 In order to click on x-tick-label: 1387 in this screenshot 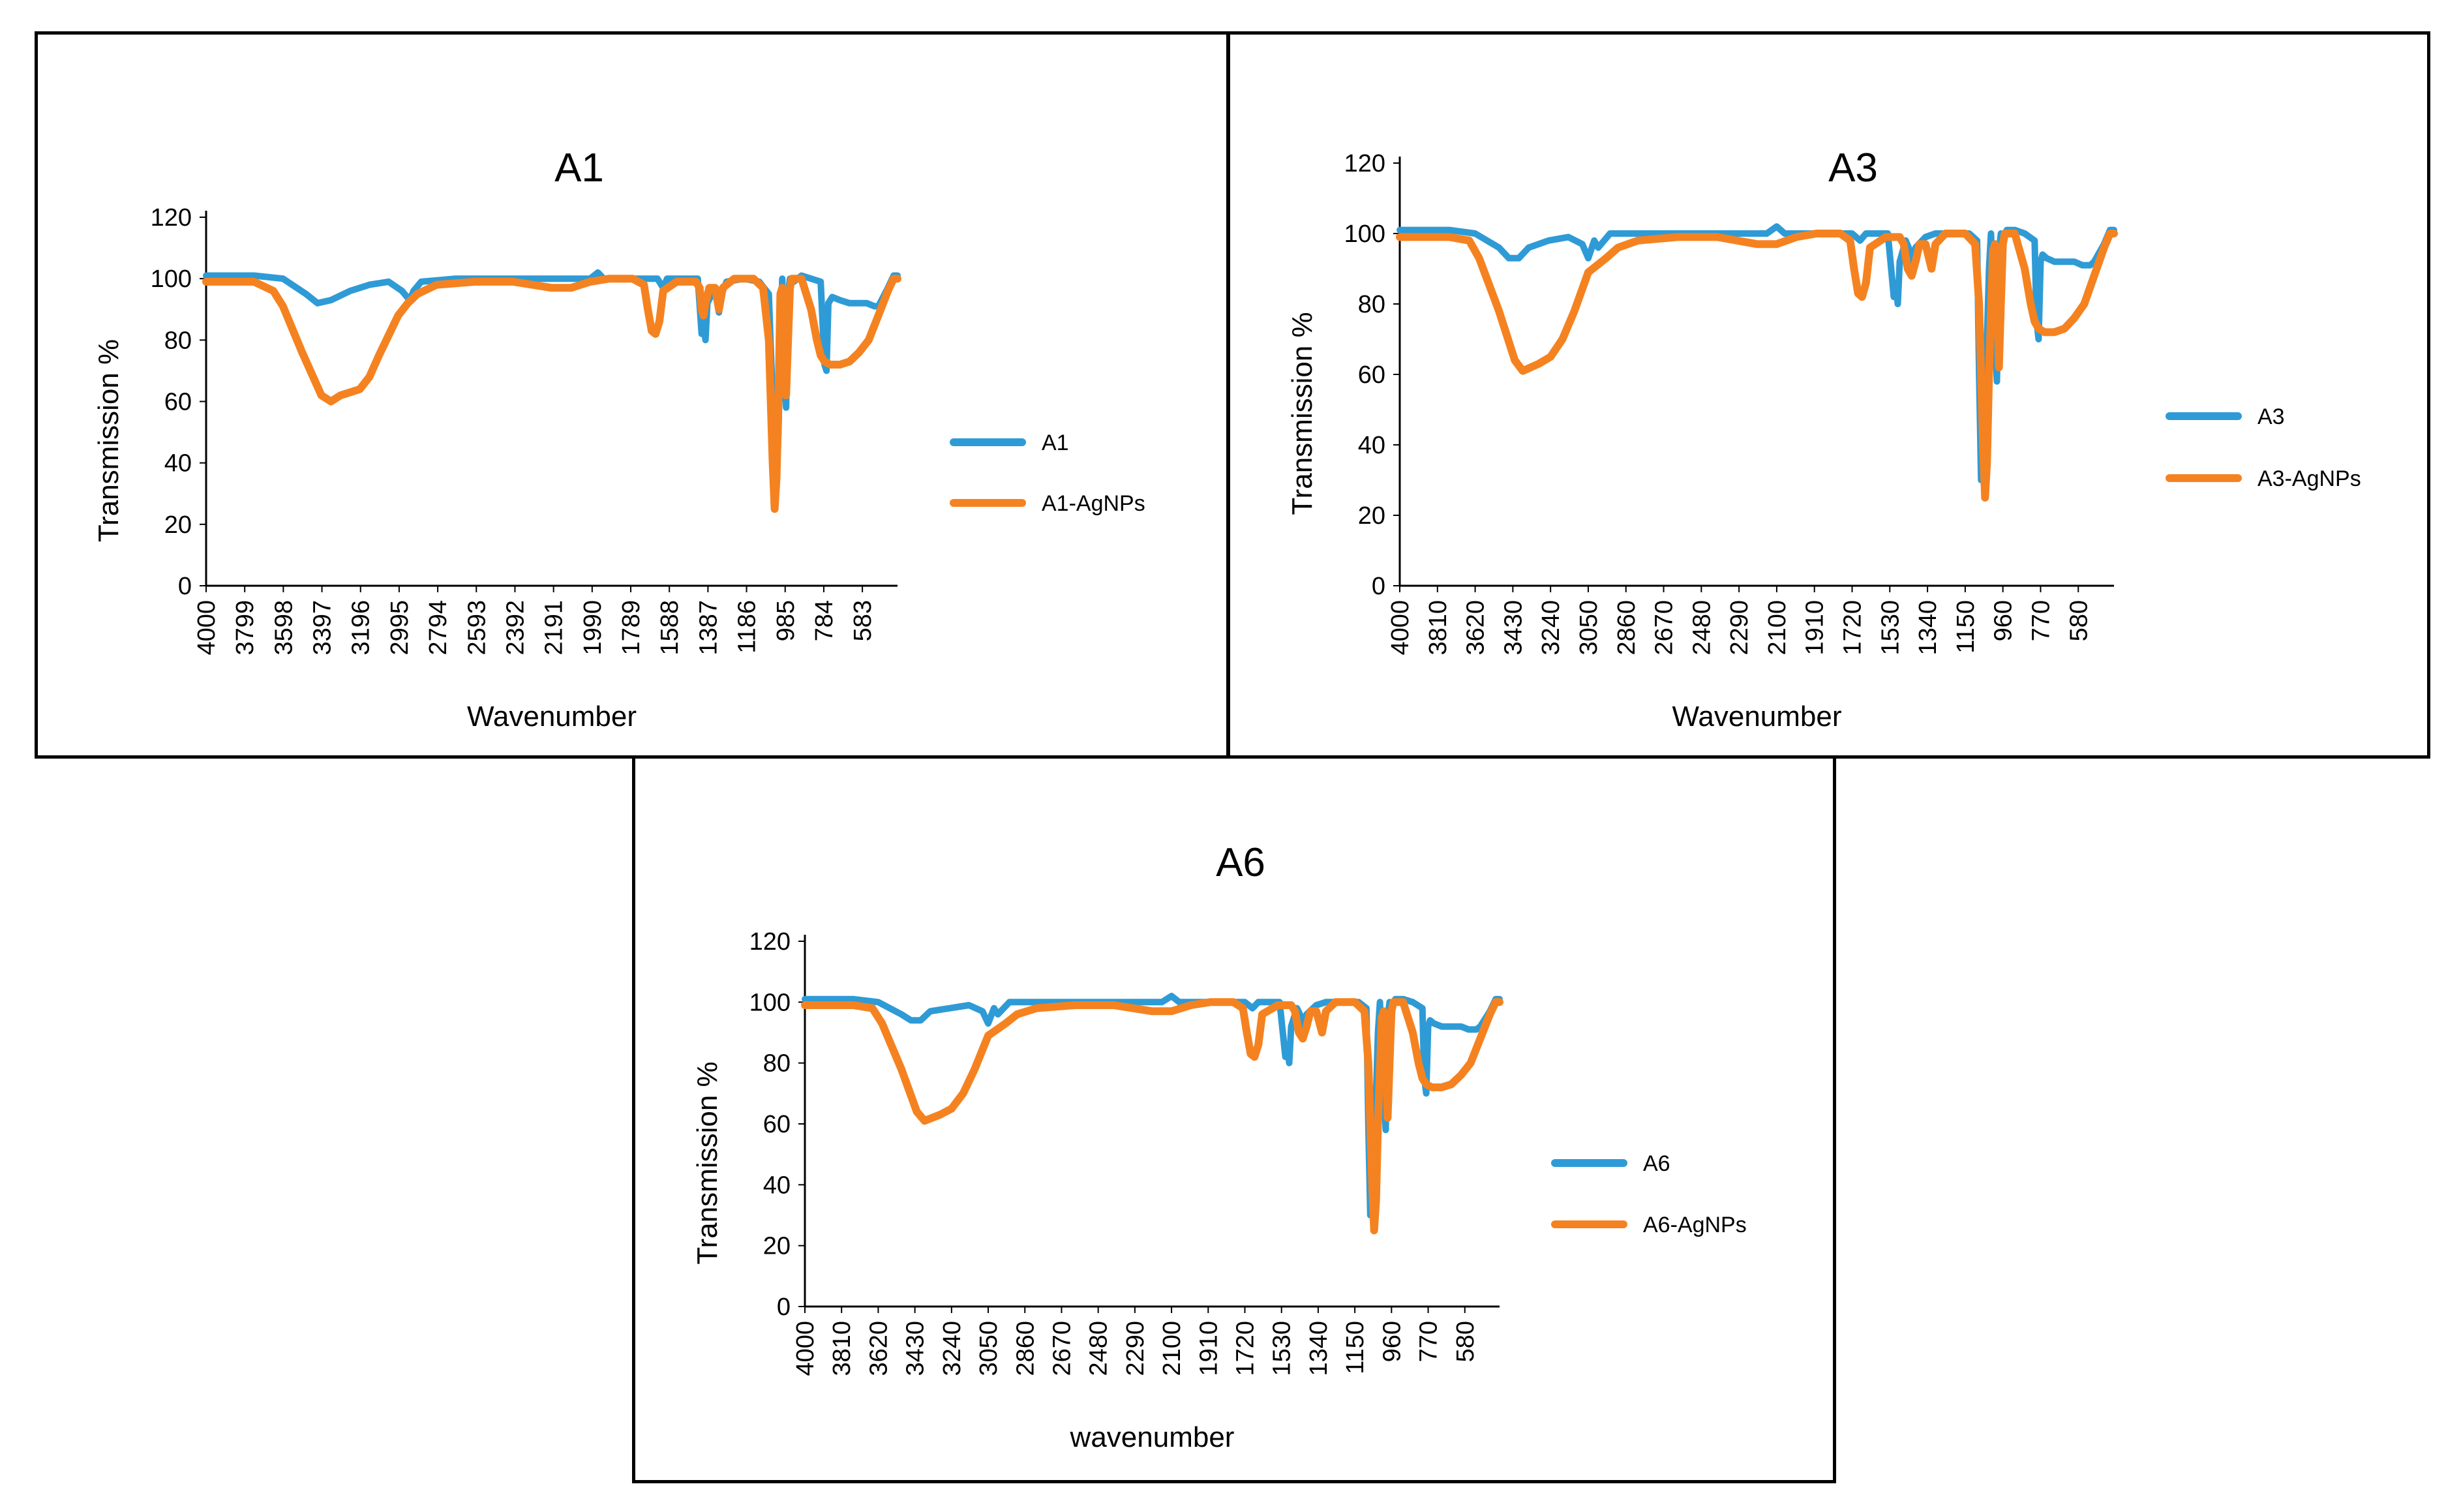, I will do `click(708, 628)`.